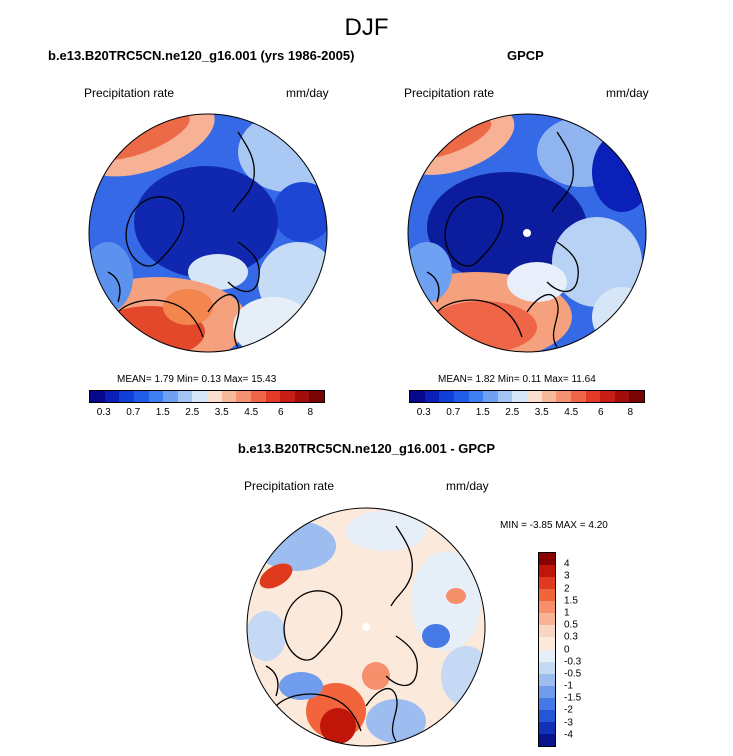 The width and height of the screenshot is (733, 756). What do you see at coordinates (366, 448) in the screenshot?
I see `diff-panel-title: b.e13.B20TRC5CN.ne120_g16.001 - GPCP` at bounding box center [366, 448].